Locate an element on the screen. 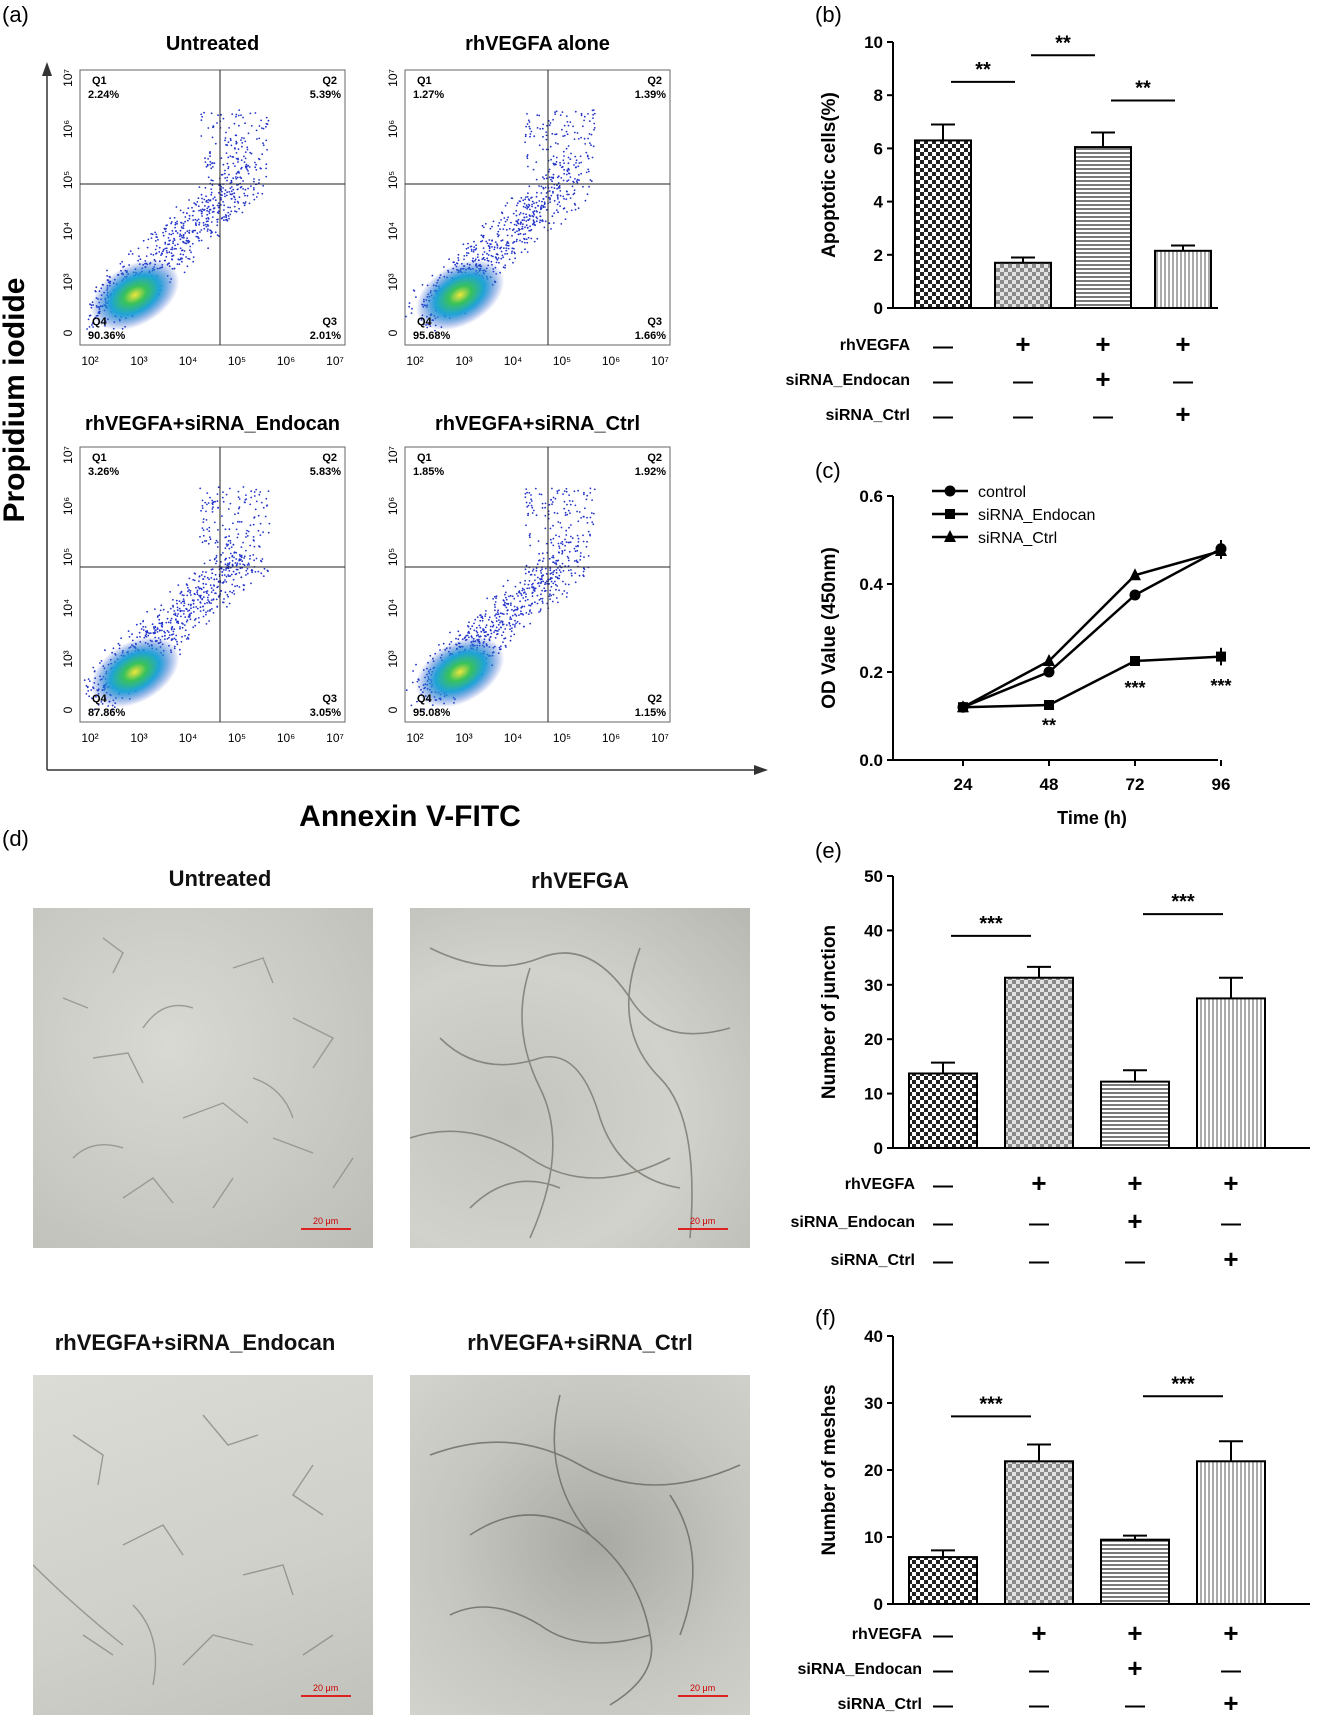 This screenshot has height=1733, width=1320. x-tick-label: 96 is located at coordinates (1221, 784).